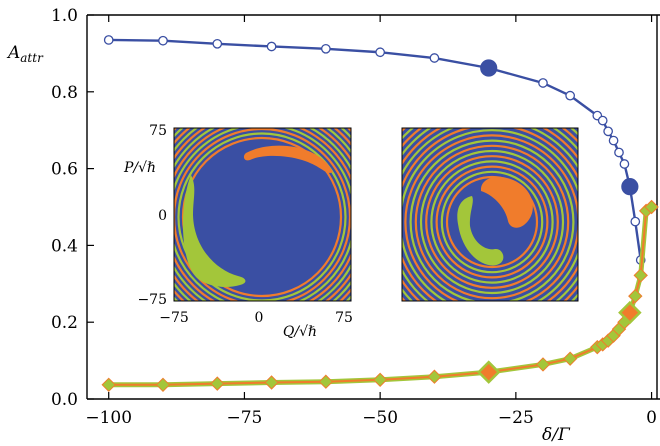  I want to click on inset1-y-label: P/√ℏ, so click(139, 168).